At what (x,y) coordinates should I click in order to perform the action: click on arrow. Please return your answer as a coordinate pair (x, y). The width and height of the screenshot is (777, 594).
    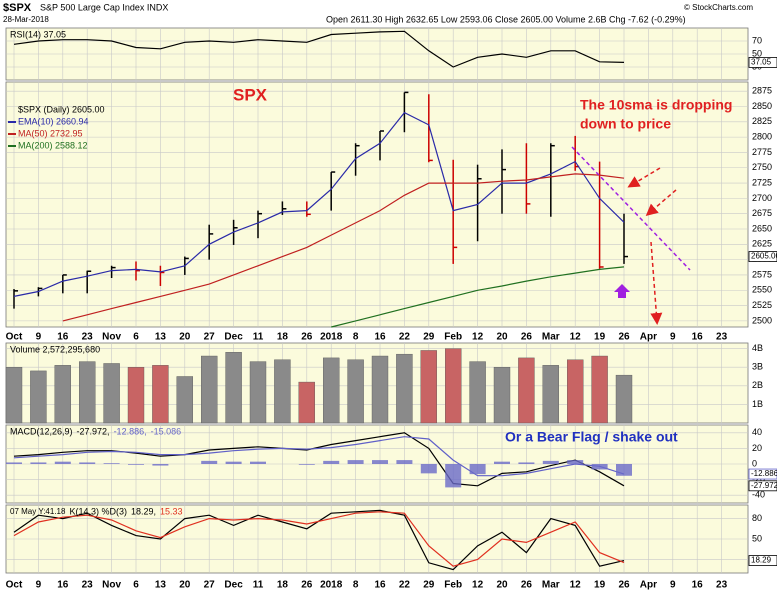
    Looking at the image, I should click on (644, 177).